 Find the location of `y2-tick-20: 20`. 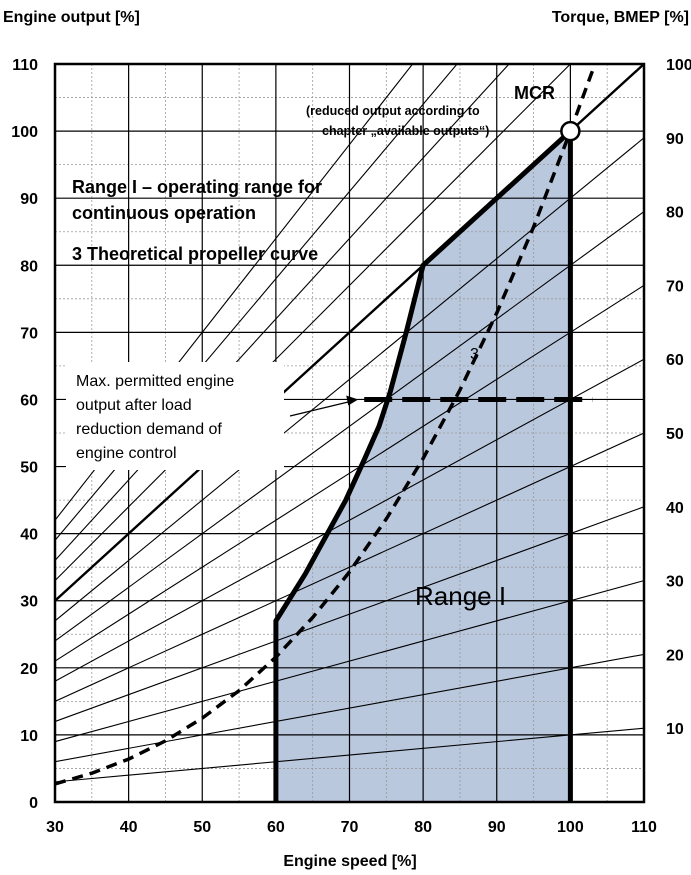

y2-tick-20: 20 is located at coordinates (675, 655).